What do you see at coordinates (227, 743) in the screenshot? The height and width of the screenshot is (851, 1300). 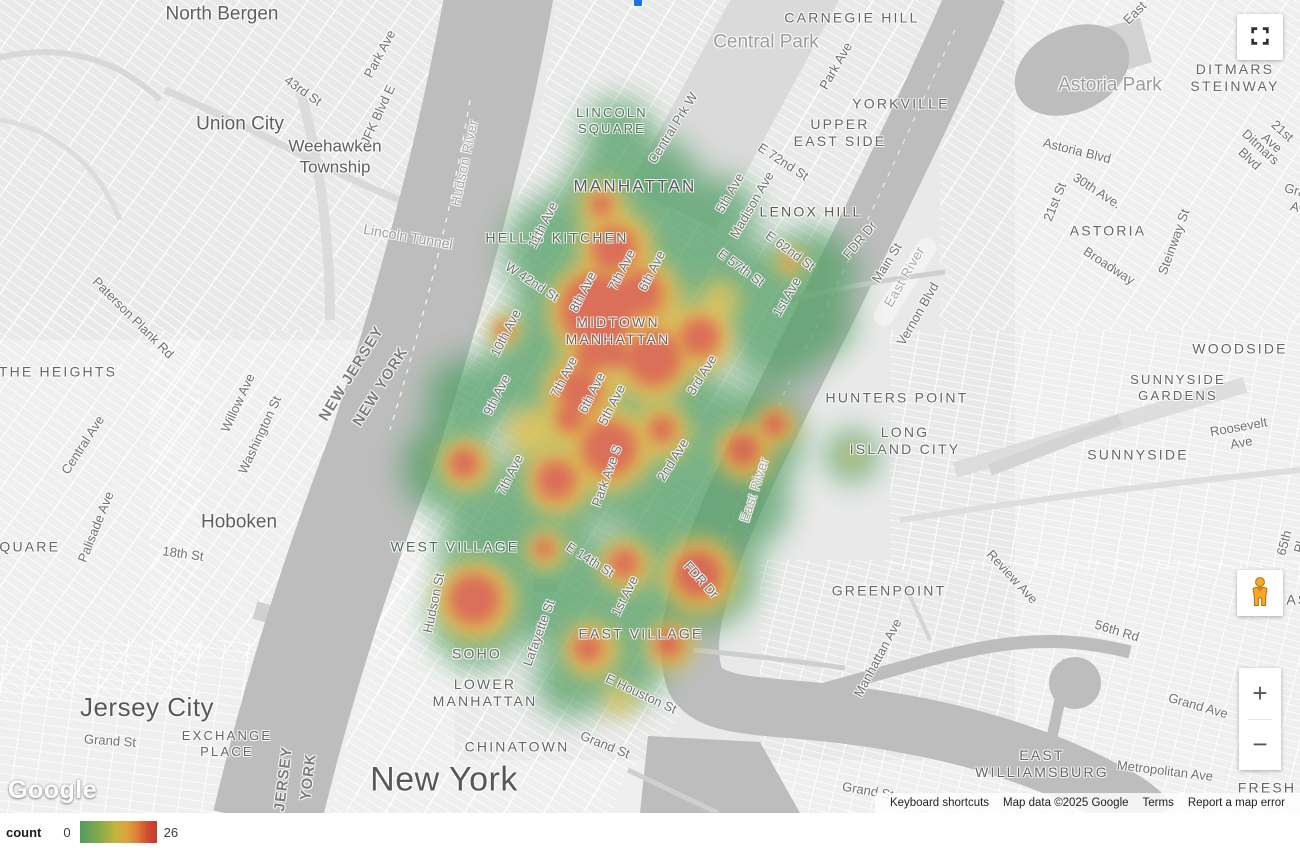 I see `map-label: EXCHANGE PLACE` at bounding box center [227, 743].